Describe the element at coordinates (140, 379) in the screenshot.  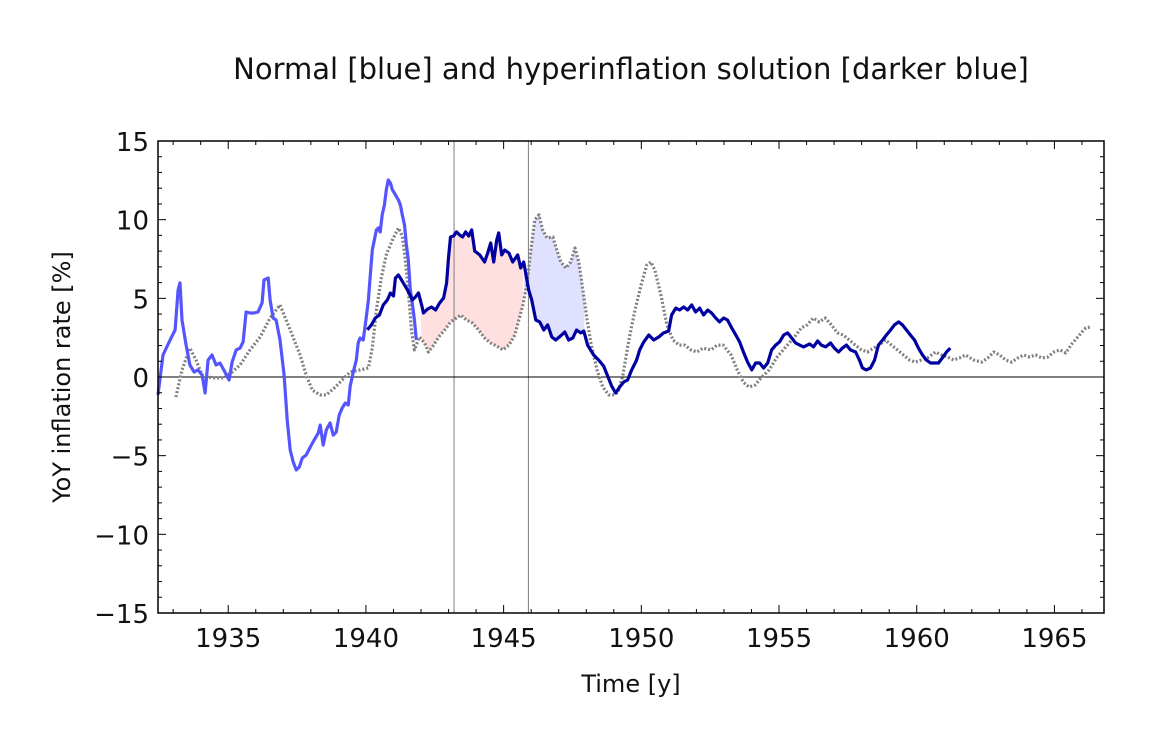
I see `y-tick-label: 0` at that location.